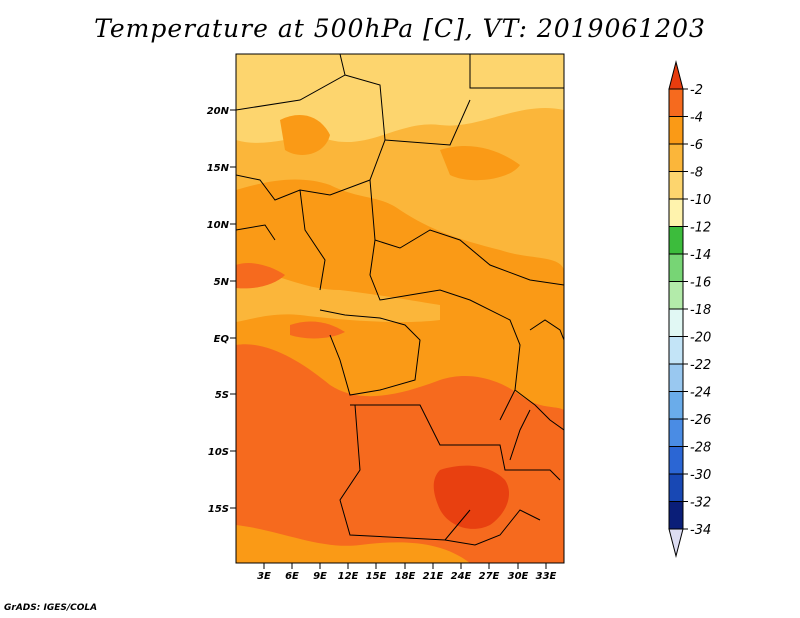 This screenshot has height=618, width=800. Describe the element at coordinates (471, 497) in the screenshot. I see `field-above-minus2` at that location.